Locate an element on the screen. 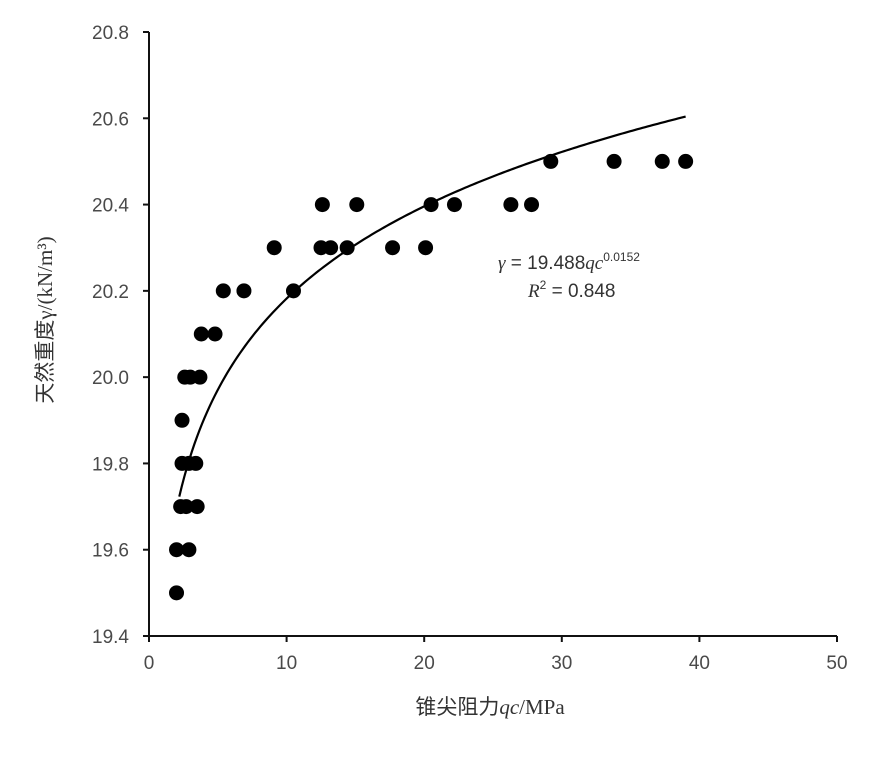  y-tick-label: 19.8 is located at coordinates (110, 464).